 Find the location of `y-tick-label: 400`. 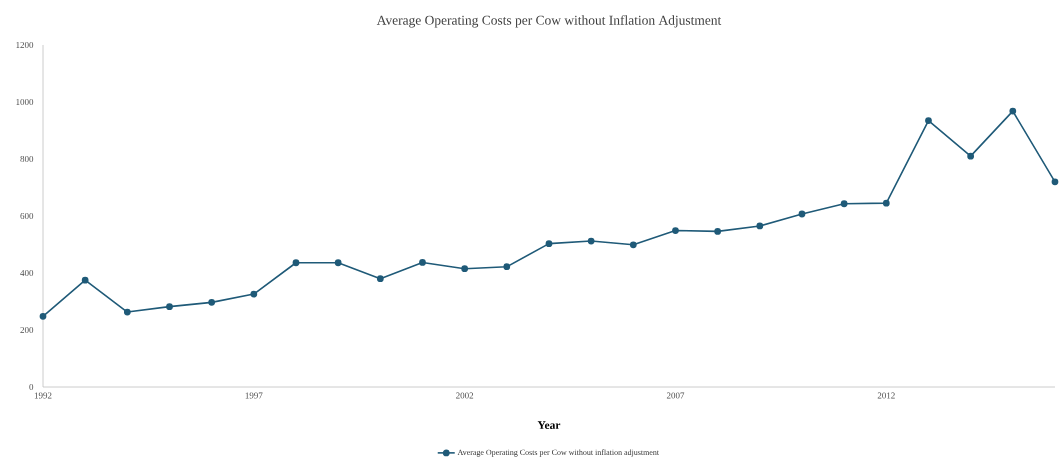

y-tick-label: 400 is located at coordinates (27, 273).